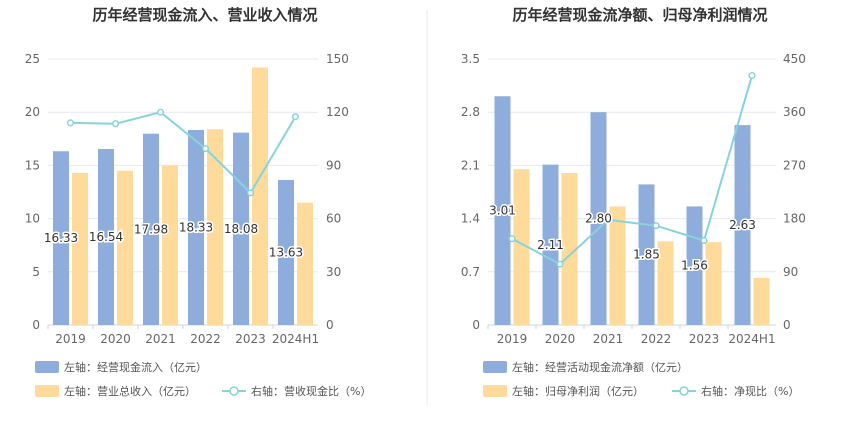 Image resolution: width=850 pixels, height=441 pixels. What do you see at coordinates (203, 379) in the screenshot?
I see `legend: 左轴：经营现金流入（亿元） 左轴：营业总收入（亿元） 右轴：营收现金比（%）` at bounding box center [203, 379].